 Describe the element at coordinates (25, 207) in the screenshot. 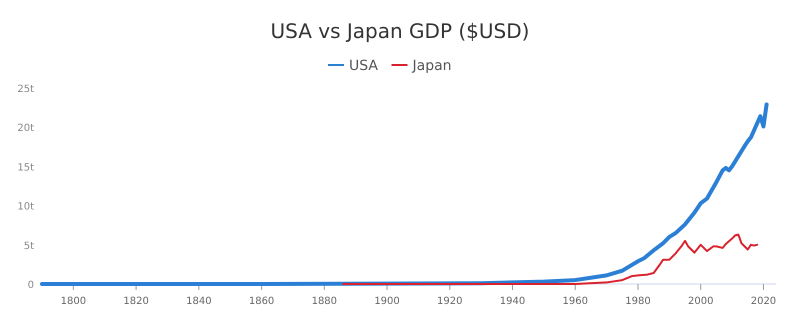

I see `y-tick-label: 10t` at that location.